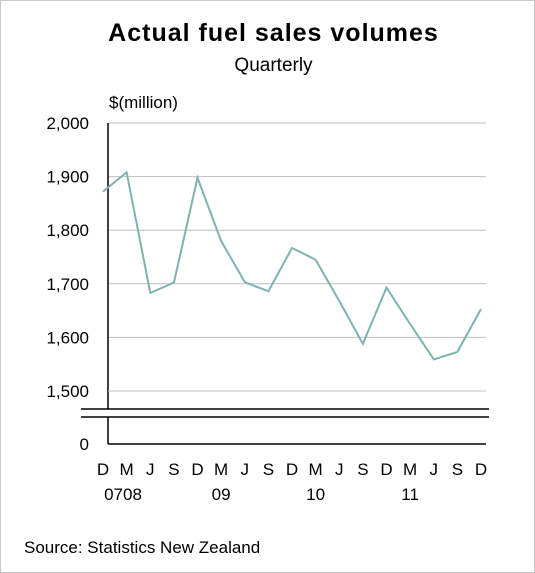 The width and height of the screenshot is (535, 573). Describe the element at coordinates (67, 177) in the screenshot. I see `y-tick-label: 1,900` at that location.